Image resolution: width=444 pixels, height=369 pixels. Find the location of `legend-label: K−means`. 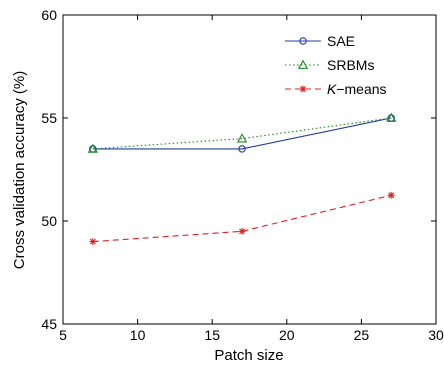

legend-label: K−means is located at coordinates (357, 89).